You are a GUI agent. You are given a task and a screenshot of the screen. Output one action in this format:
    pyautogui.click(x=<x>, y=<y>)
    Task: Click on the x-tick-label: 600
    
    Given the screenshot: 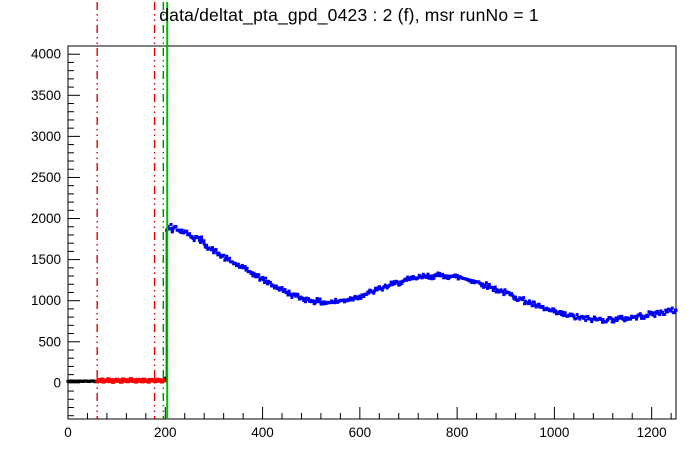 What is the action you would take?
    pyautogui.click(x=360, y=432)
    